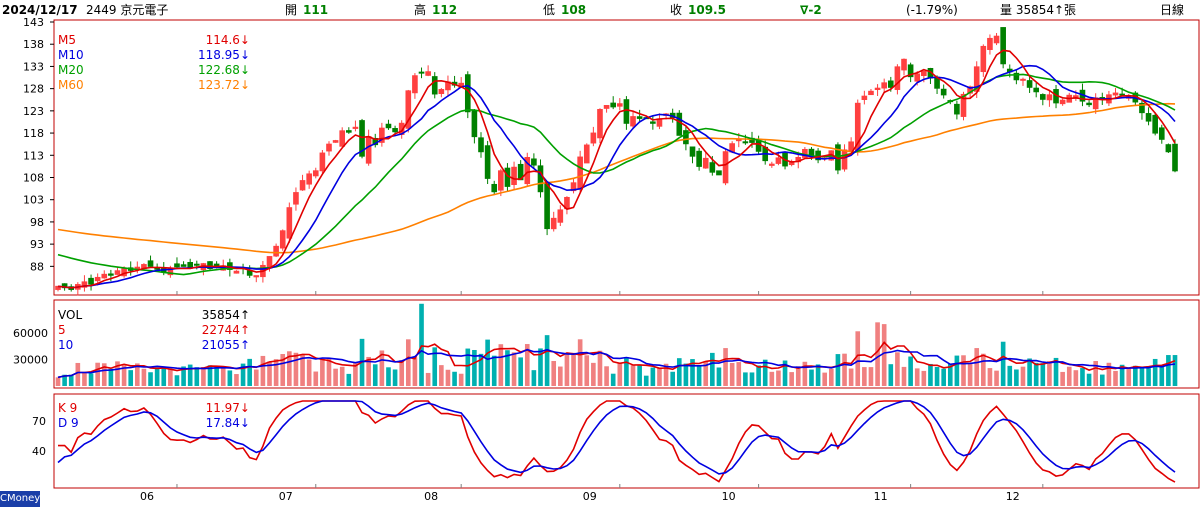 The width and height of the screenshot is (1201, 515). I want to click on legend-m20-value: 122.68↓, so click(224, 70).